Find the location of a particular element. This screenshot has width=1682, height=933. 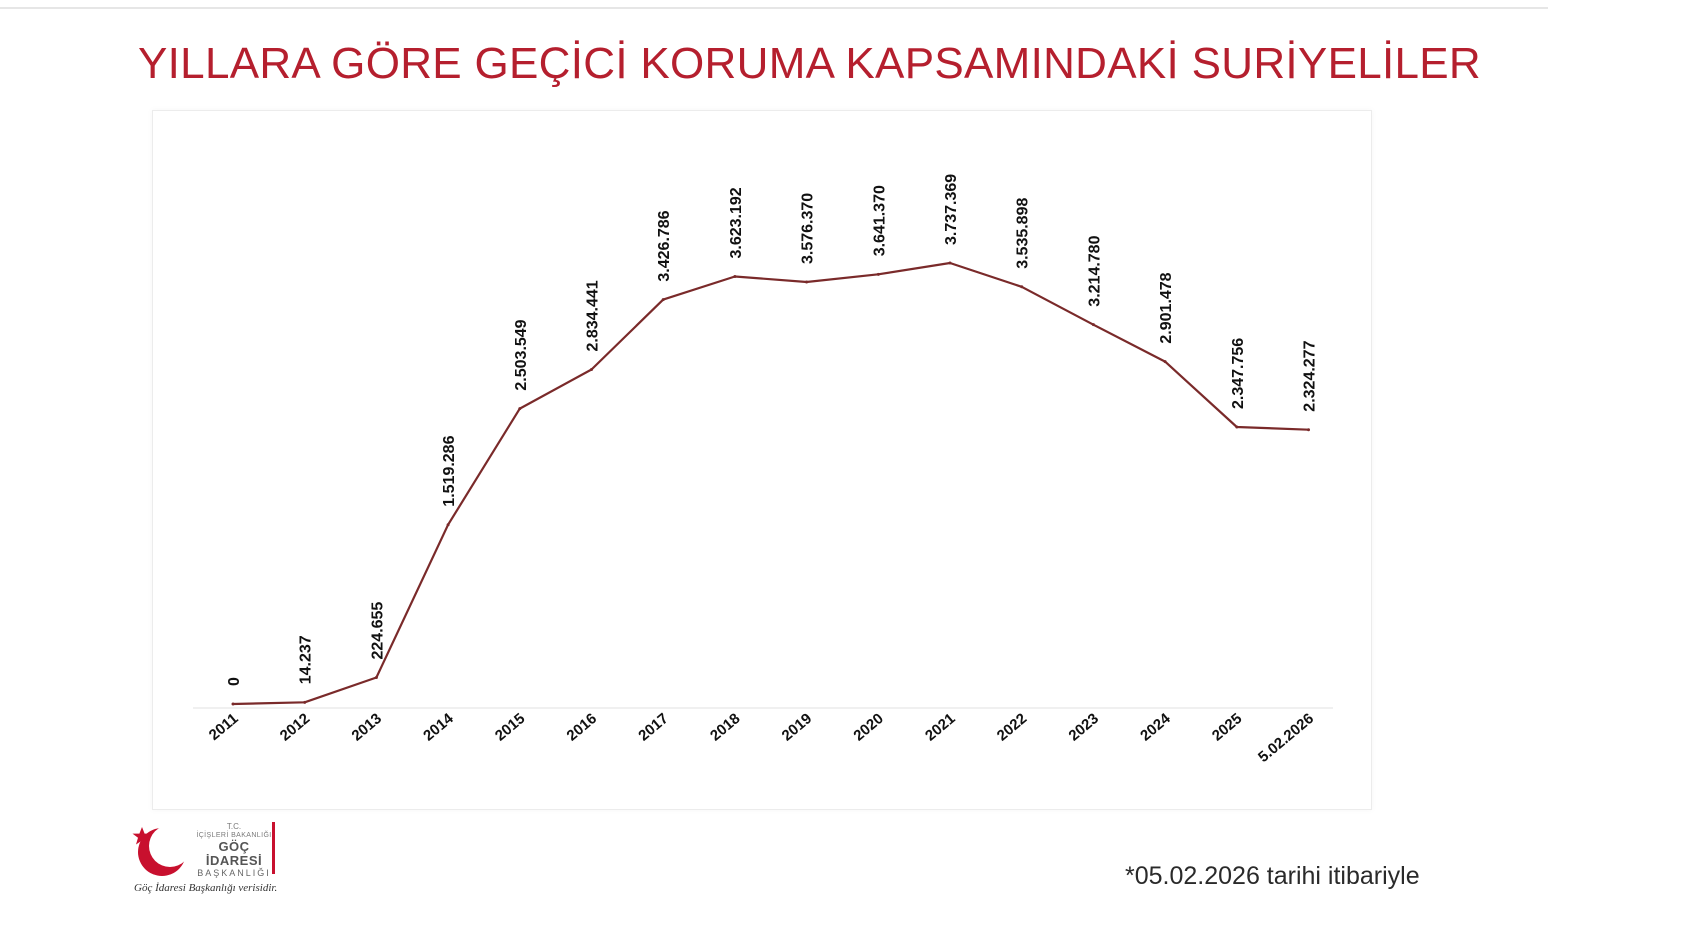

data-label: 2.503.549 is located at coordinates (521, 354).